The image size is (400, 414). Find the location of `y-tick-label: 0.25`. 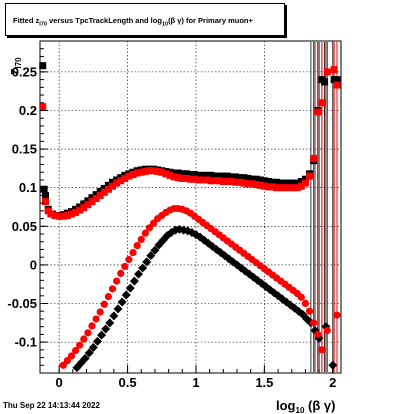

y-tick-label: 0.25 is located at coordinates (24, 71).